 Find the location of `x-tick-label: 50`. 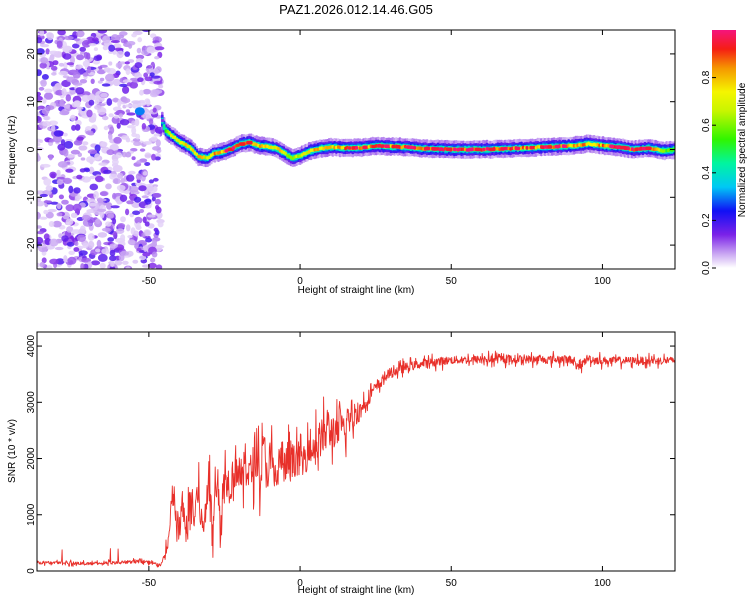

x-tick-label: 50 is located at coordinates (452, 281).